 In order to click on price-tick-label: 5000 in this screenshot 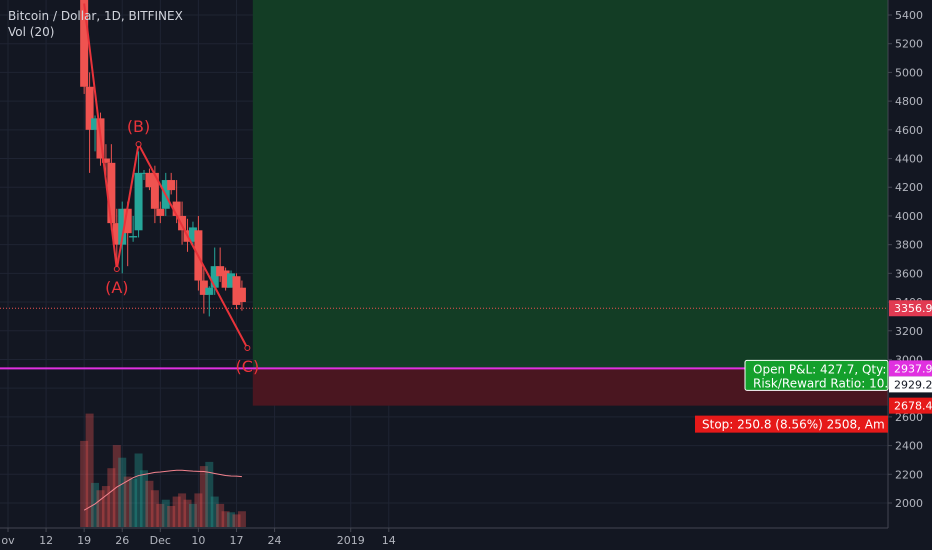, I will do `click(909, 72)`.